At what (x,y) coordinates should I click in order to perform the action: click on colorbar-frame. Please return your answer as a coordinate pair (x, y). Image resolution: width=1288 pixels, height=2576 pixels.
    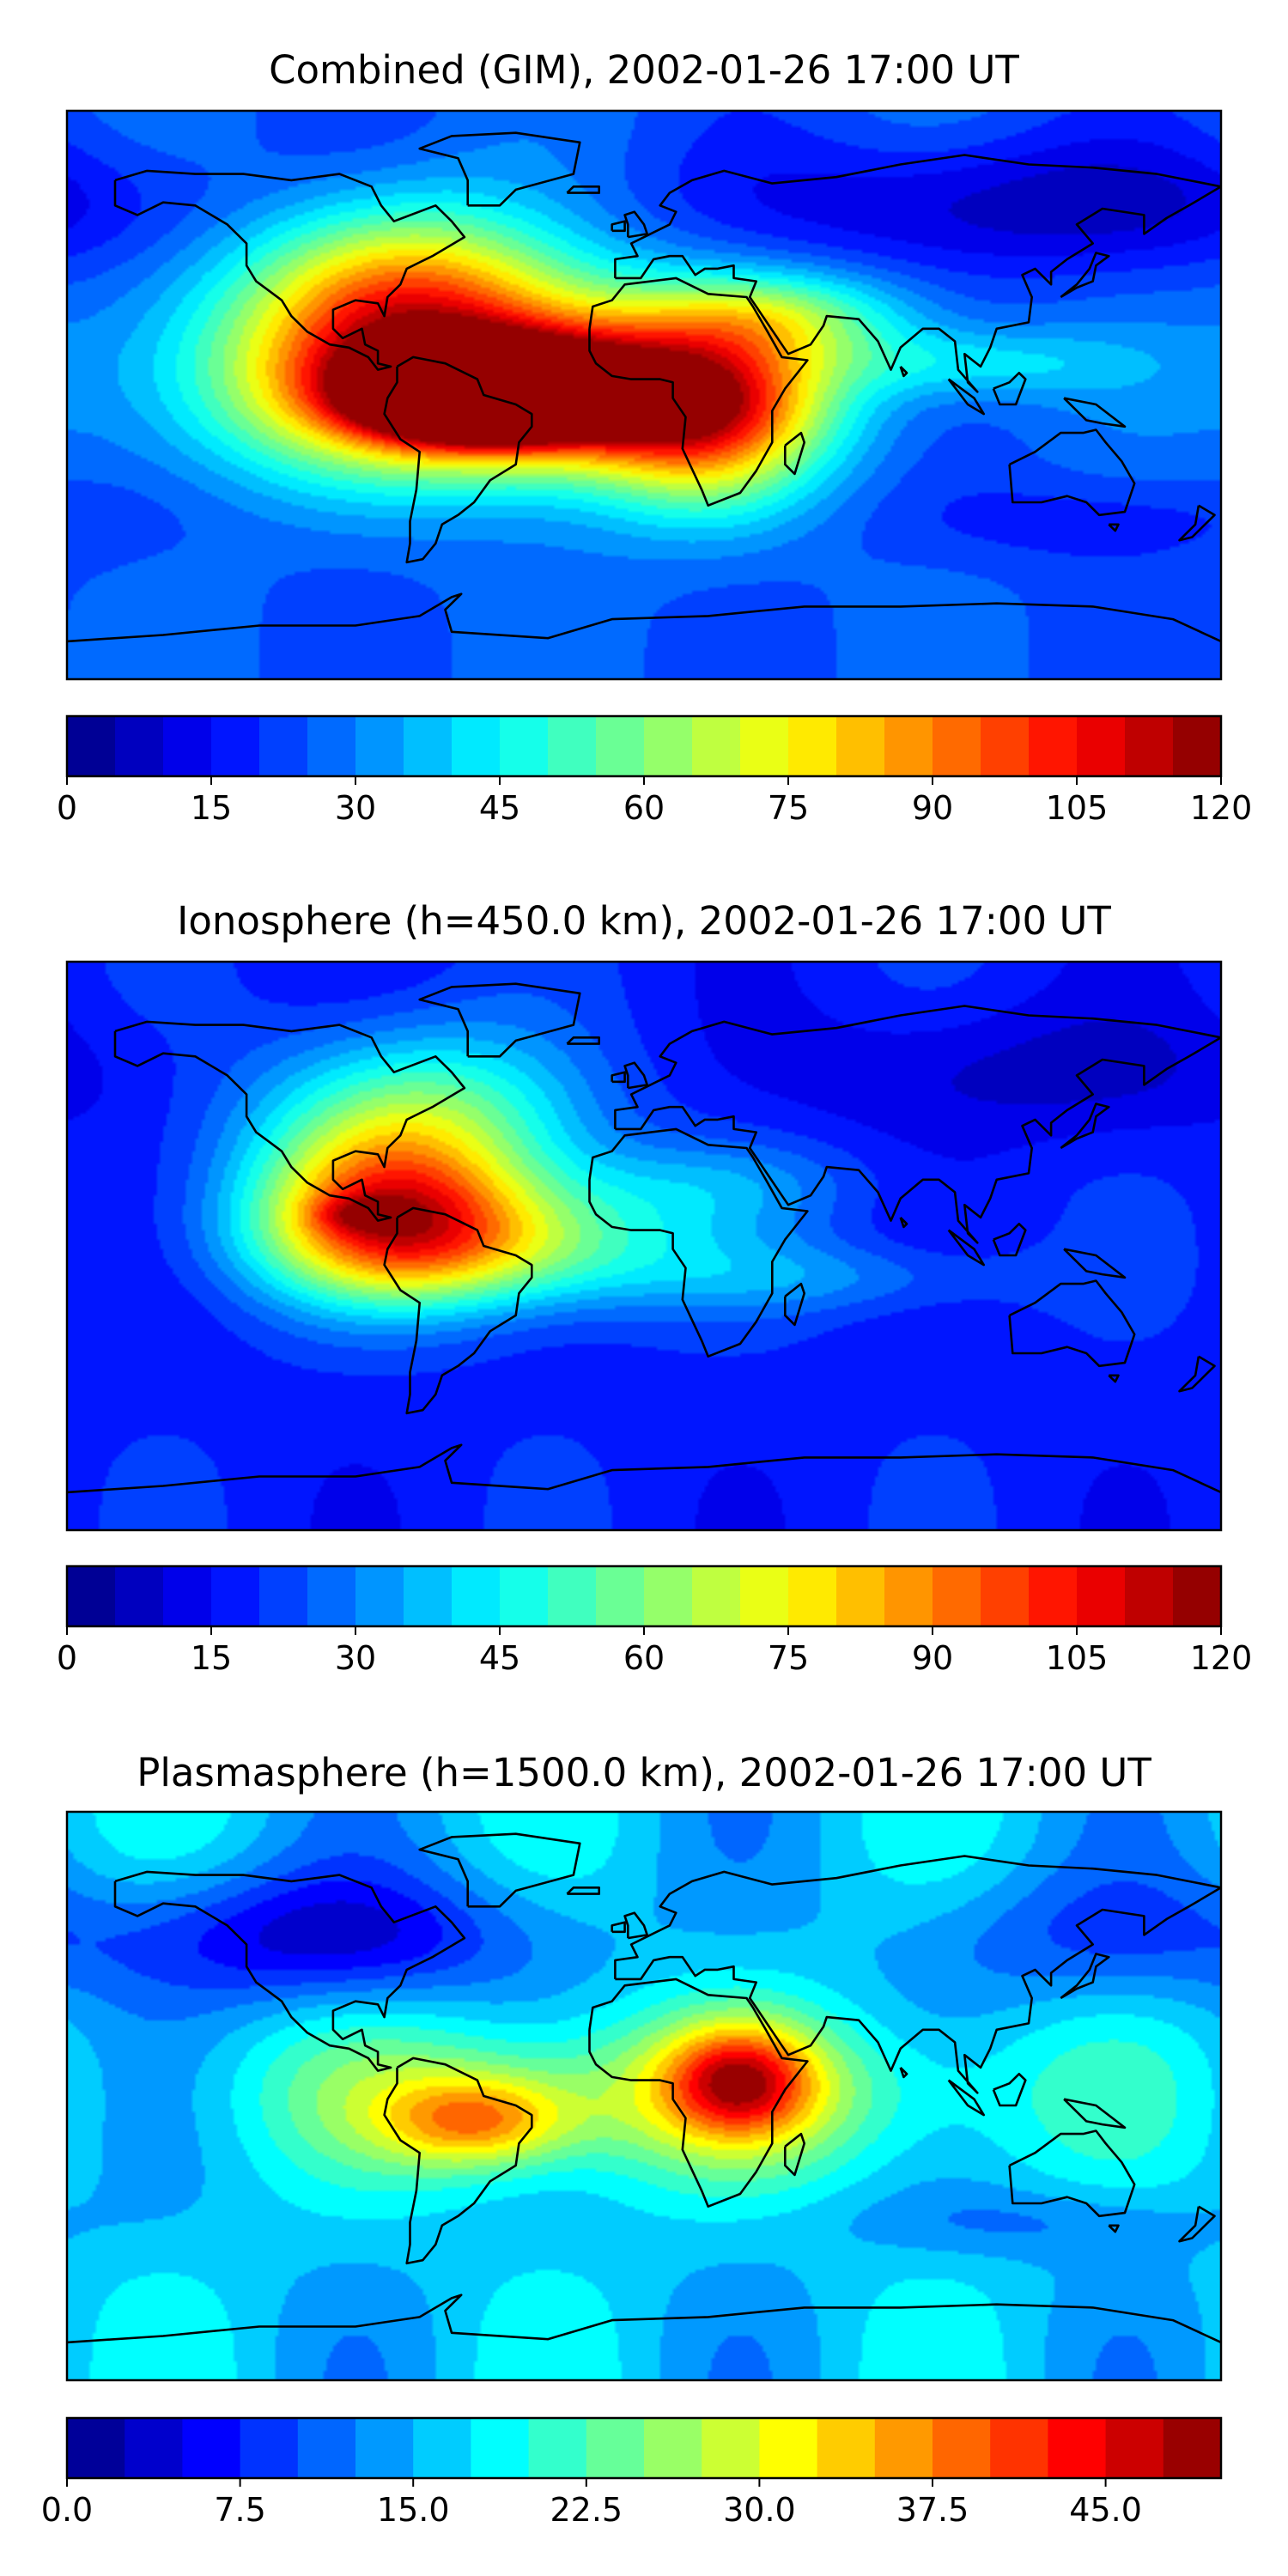
    Looking at the image, I should click on (644, 2448).